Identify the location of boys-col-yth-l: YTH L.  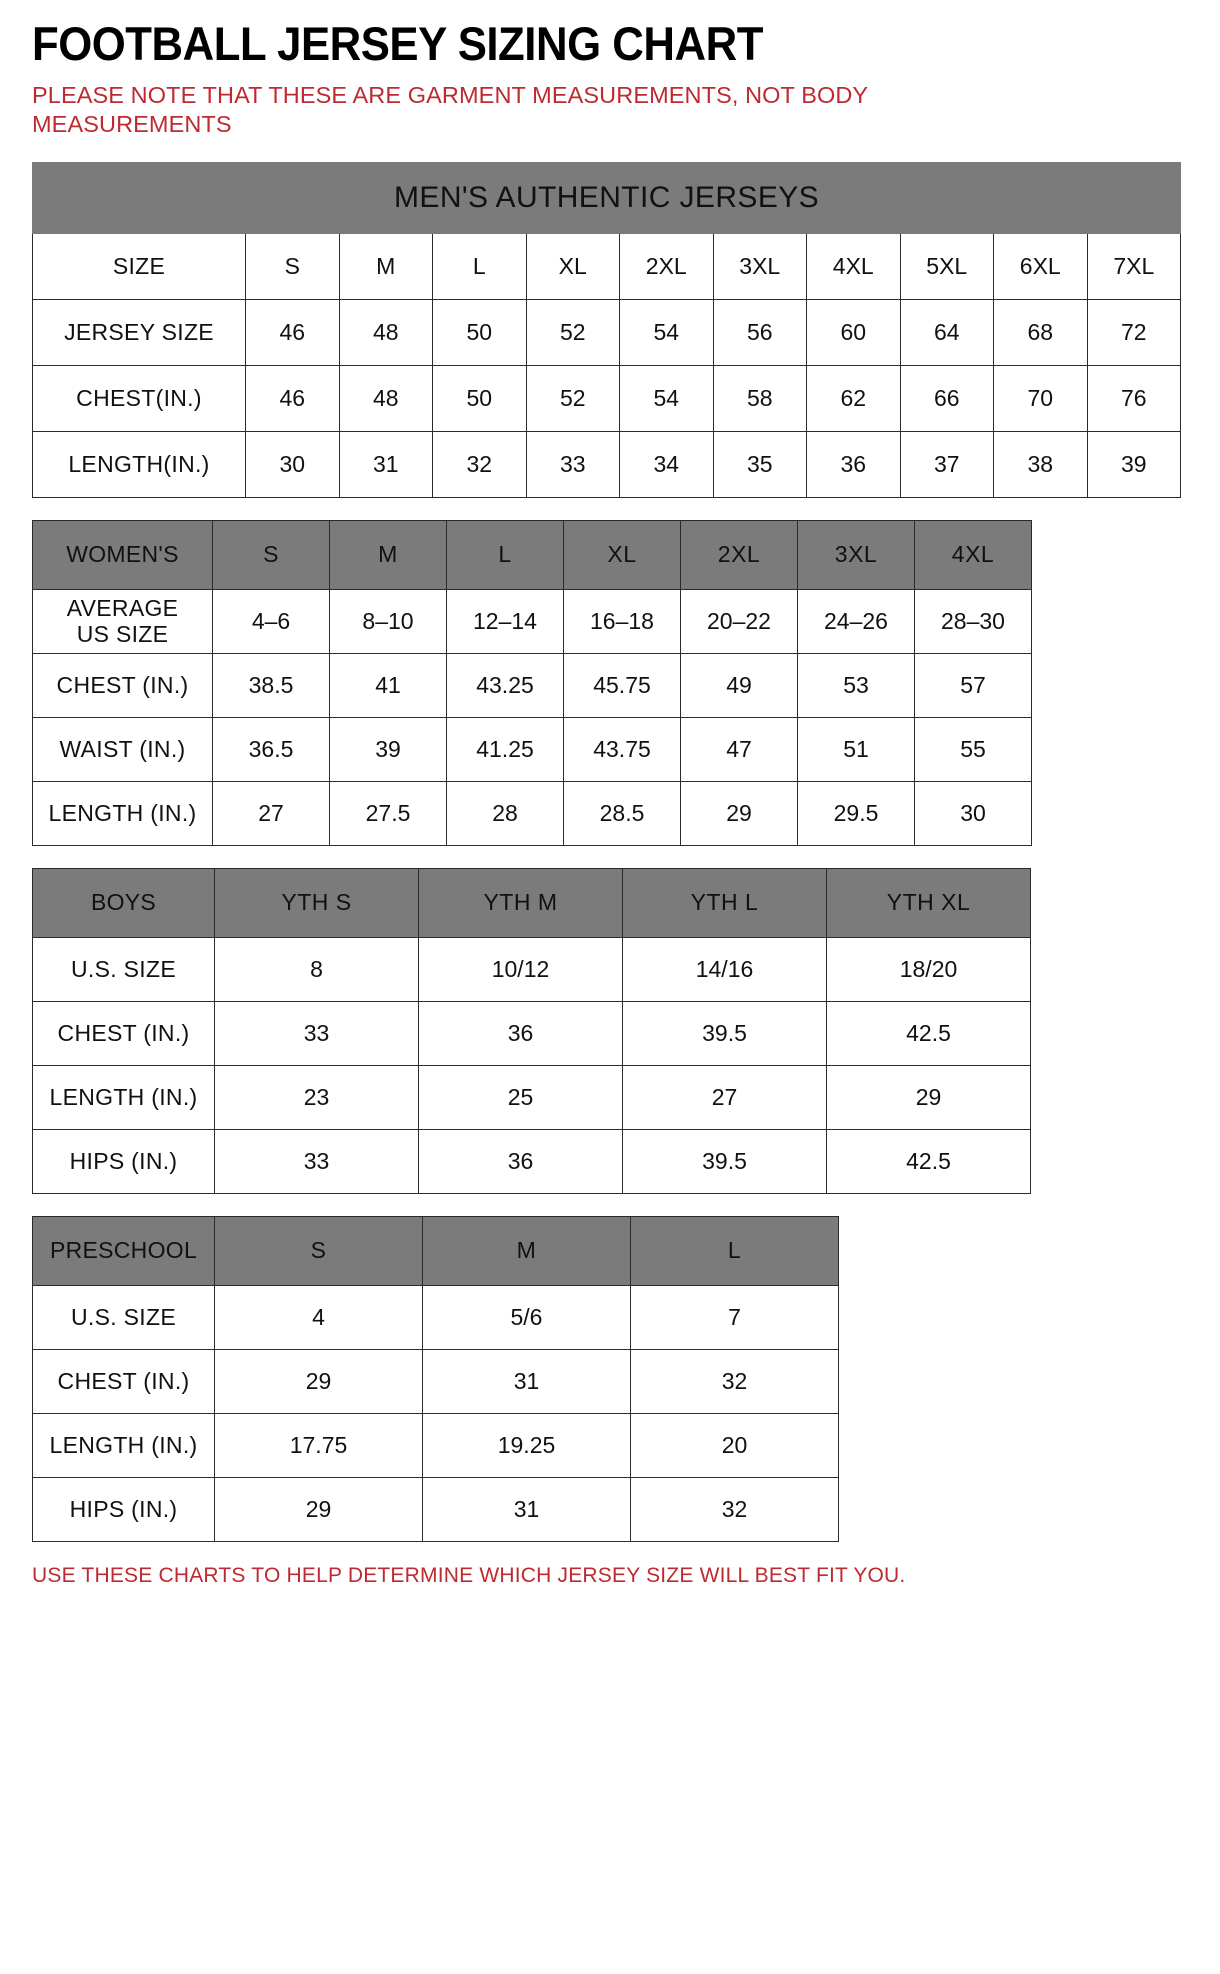
(724, 902).